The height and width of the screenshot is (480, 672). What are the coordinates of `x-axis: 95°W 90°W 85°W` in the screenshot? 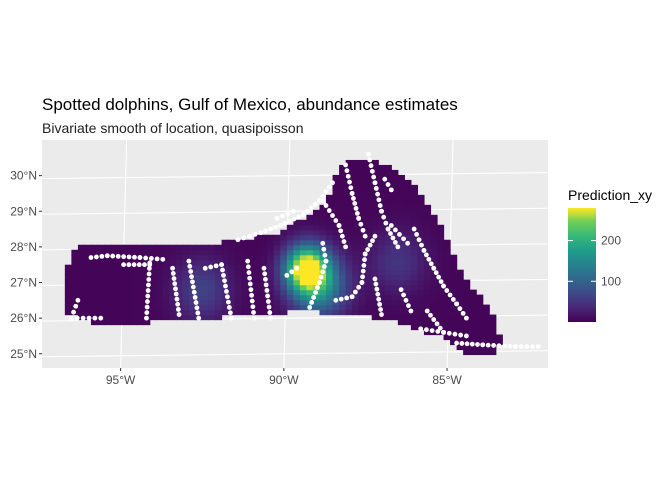 It's located at (284, 377).